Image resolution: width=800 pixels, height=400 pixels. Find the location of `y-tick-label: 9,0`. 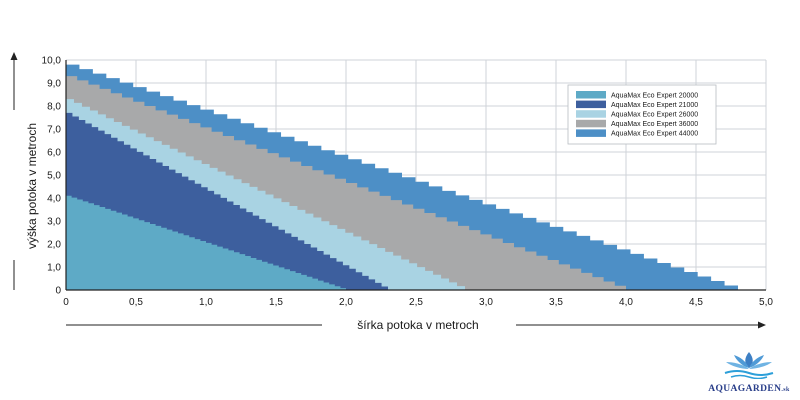

y-tick-label: 9,0 is located at coordinates (54, 84).